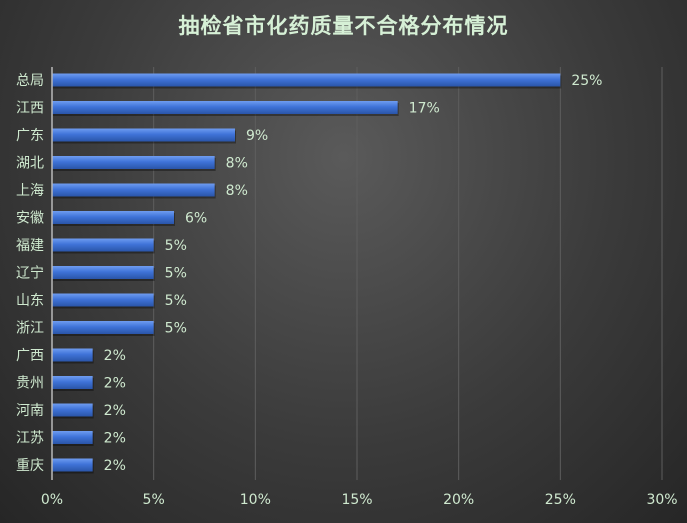  What do you see at coordinates (30, 301) in the screenshot?
I see `category-label: 山东` at bounding box center [30, 301].